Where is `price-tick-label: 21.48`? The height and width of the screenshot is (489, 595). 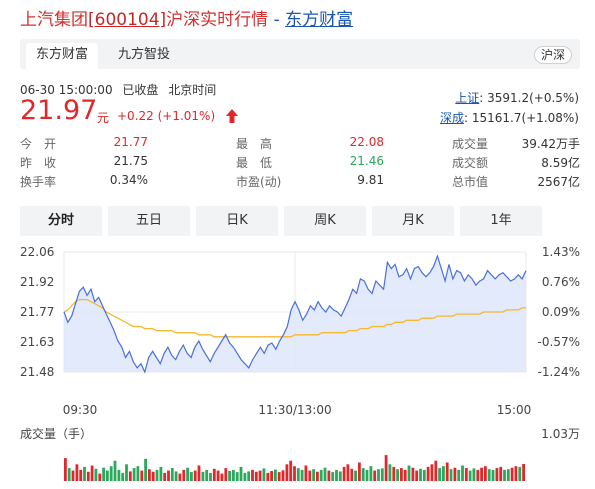 price-tick-label: 21.48 is located at coordinates (37, 372).